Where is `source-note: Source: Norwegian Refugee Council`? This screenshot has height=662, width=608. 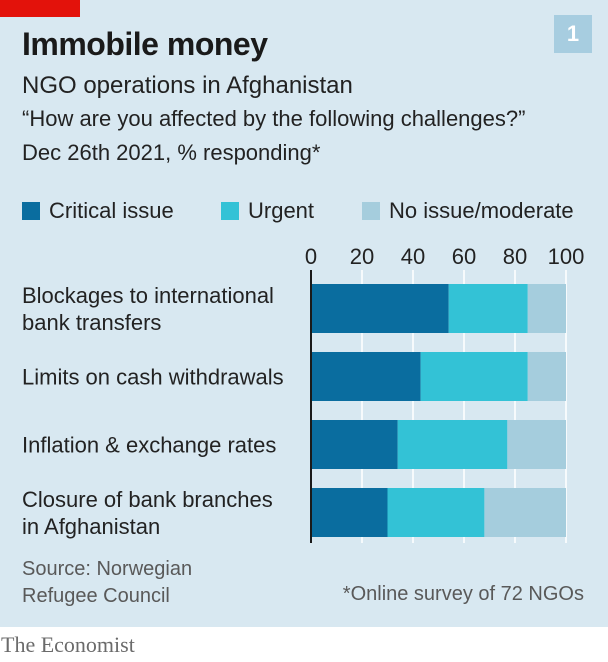
source-note: Source: Norwegian Refugee Council is located at coordinates (107, 582).